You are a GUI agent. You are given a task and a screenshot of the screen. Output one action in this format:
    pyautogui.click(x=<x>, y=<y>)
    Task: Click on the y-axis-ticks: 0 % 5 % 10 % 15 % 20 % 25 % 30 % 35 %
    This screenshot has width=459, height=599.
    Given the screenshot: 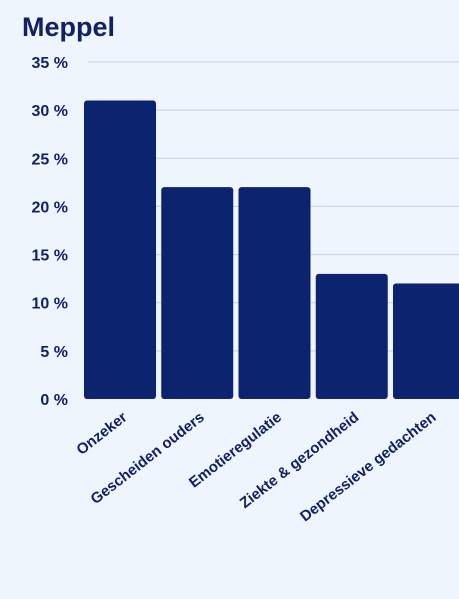 What is the action you would take?
    pyautogui.click(x=50, y=232)
    